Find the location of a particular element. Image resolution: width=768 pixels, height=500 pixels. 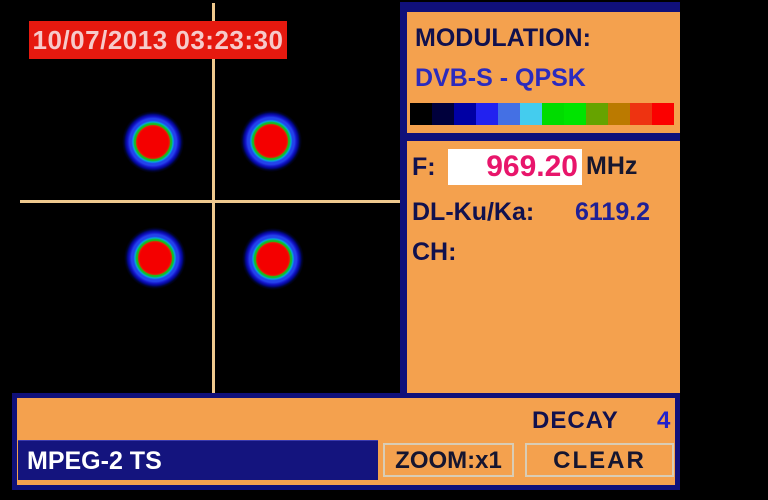

timestamp-badge: 10/07/2013 03:23:30 is located at coordinates (158, 40).